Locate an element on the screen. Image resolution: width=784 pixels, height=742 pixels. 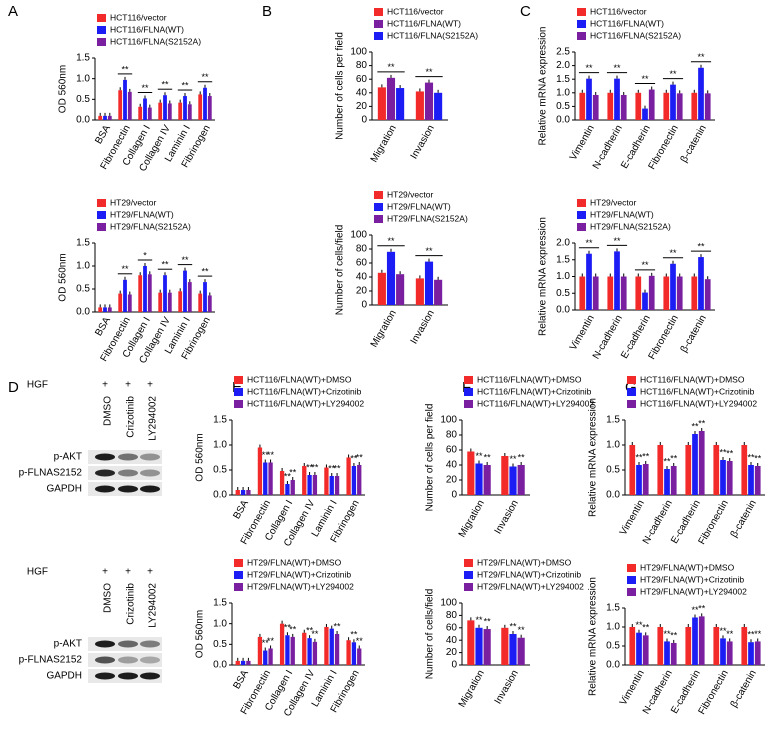
y-axis-label: OD 560nm is located at coordinates (63, 277).